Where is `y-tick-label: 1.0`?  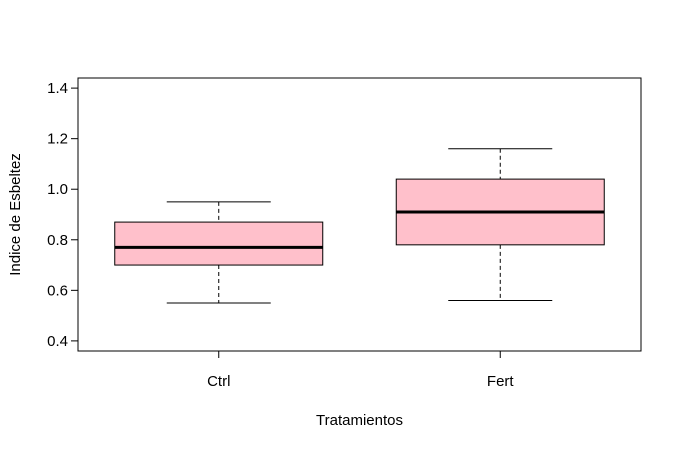 y-tick-label: 1.0 is located at coordinates (57, 189).